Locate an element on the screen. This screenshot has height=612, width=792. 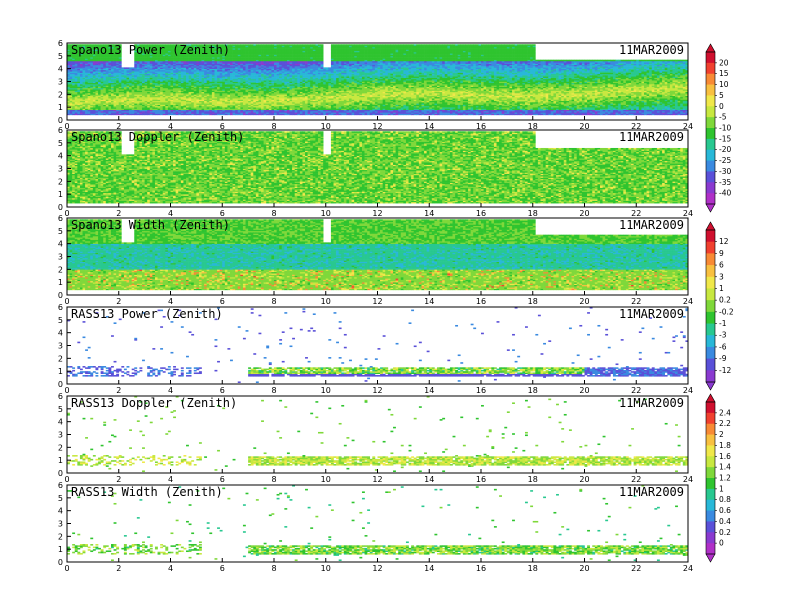
panel-title: Spano13 Power (Zenith) is located at coordinates (150, 50).